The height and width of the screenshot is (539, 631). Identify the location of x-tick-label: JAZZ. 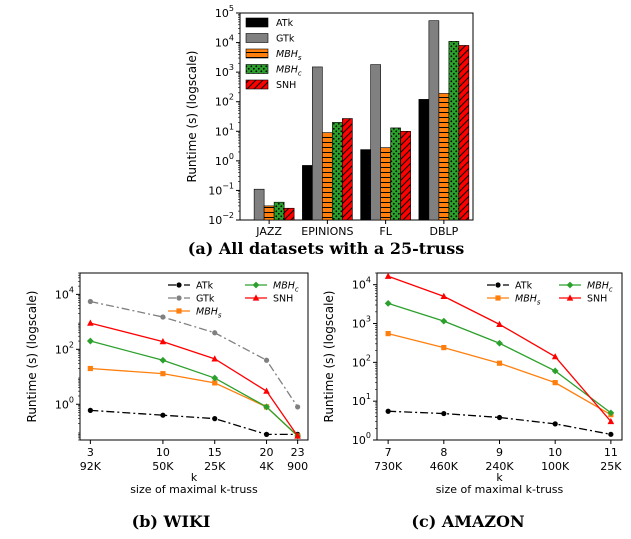
(268, 231).